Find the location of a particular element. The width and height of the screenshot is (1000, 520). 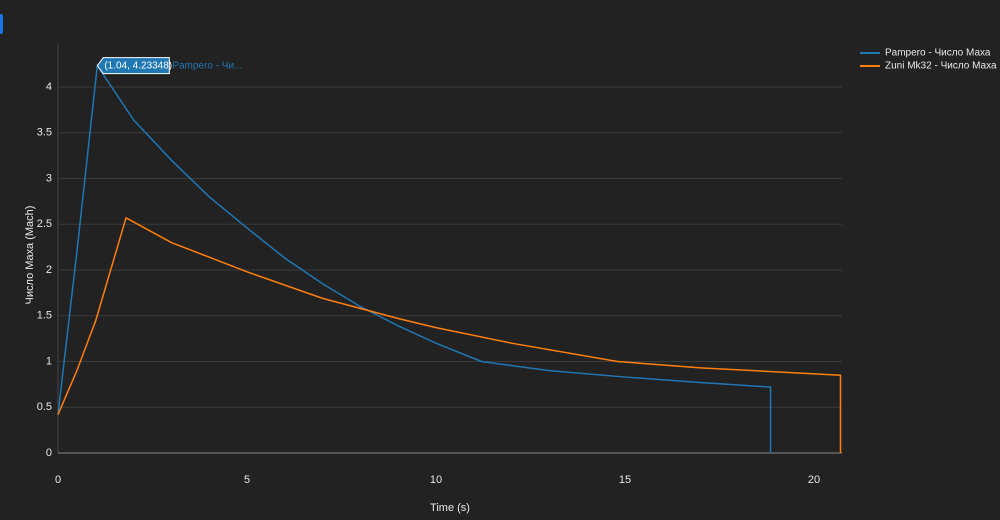

y-tick-label: 3 is located at coordinates (49, 178).